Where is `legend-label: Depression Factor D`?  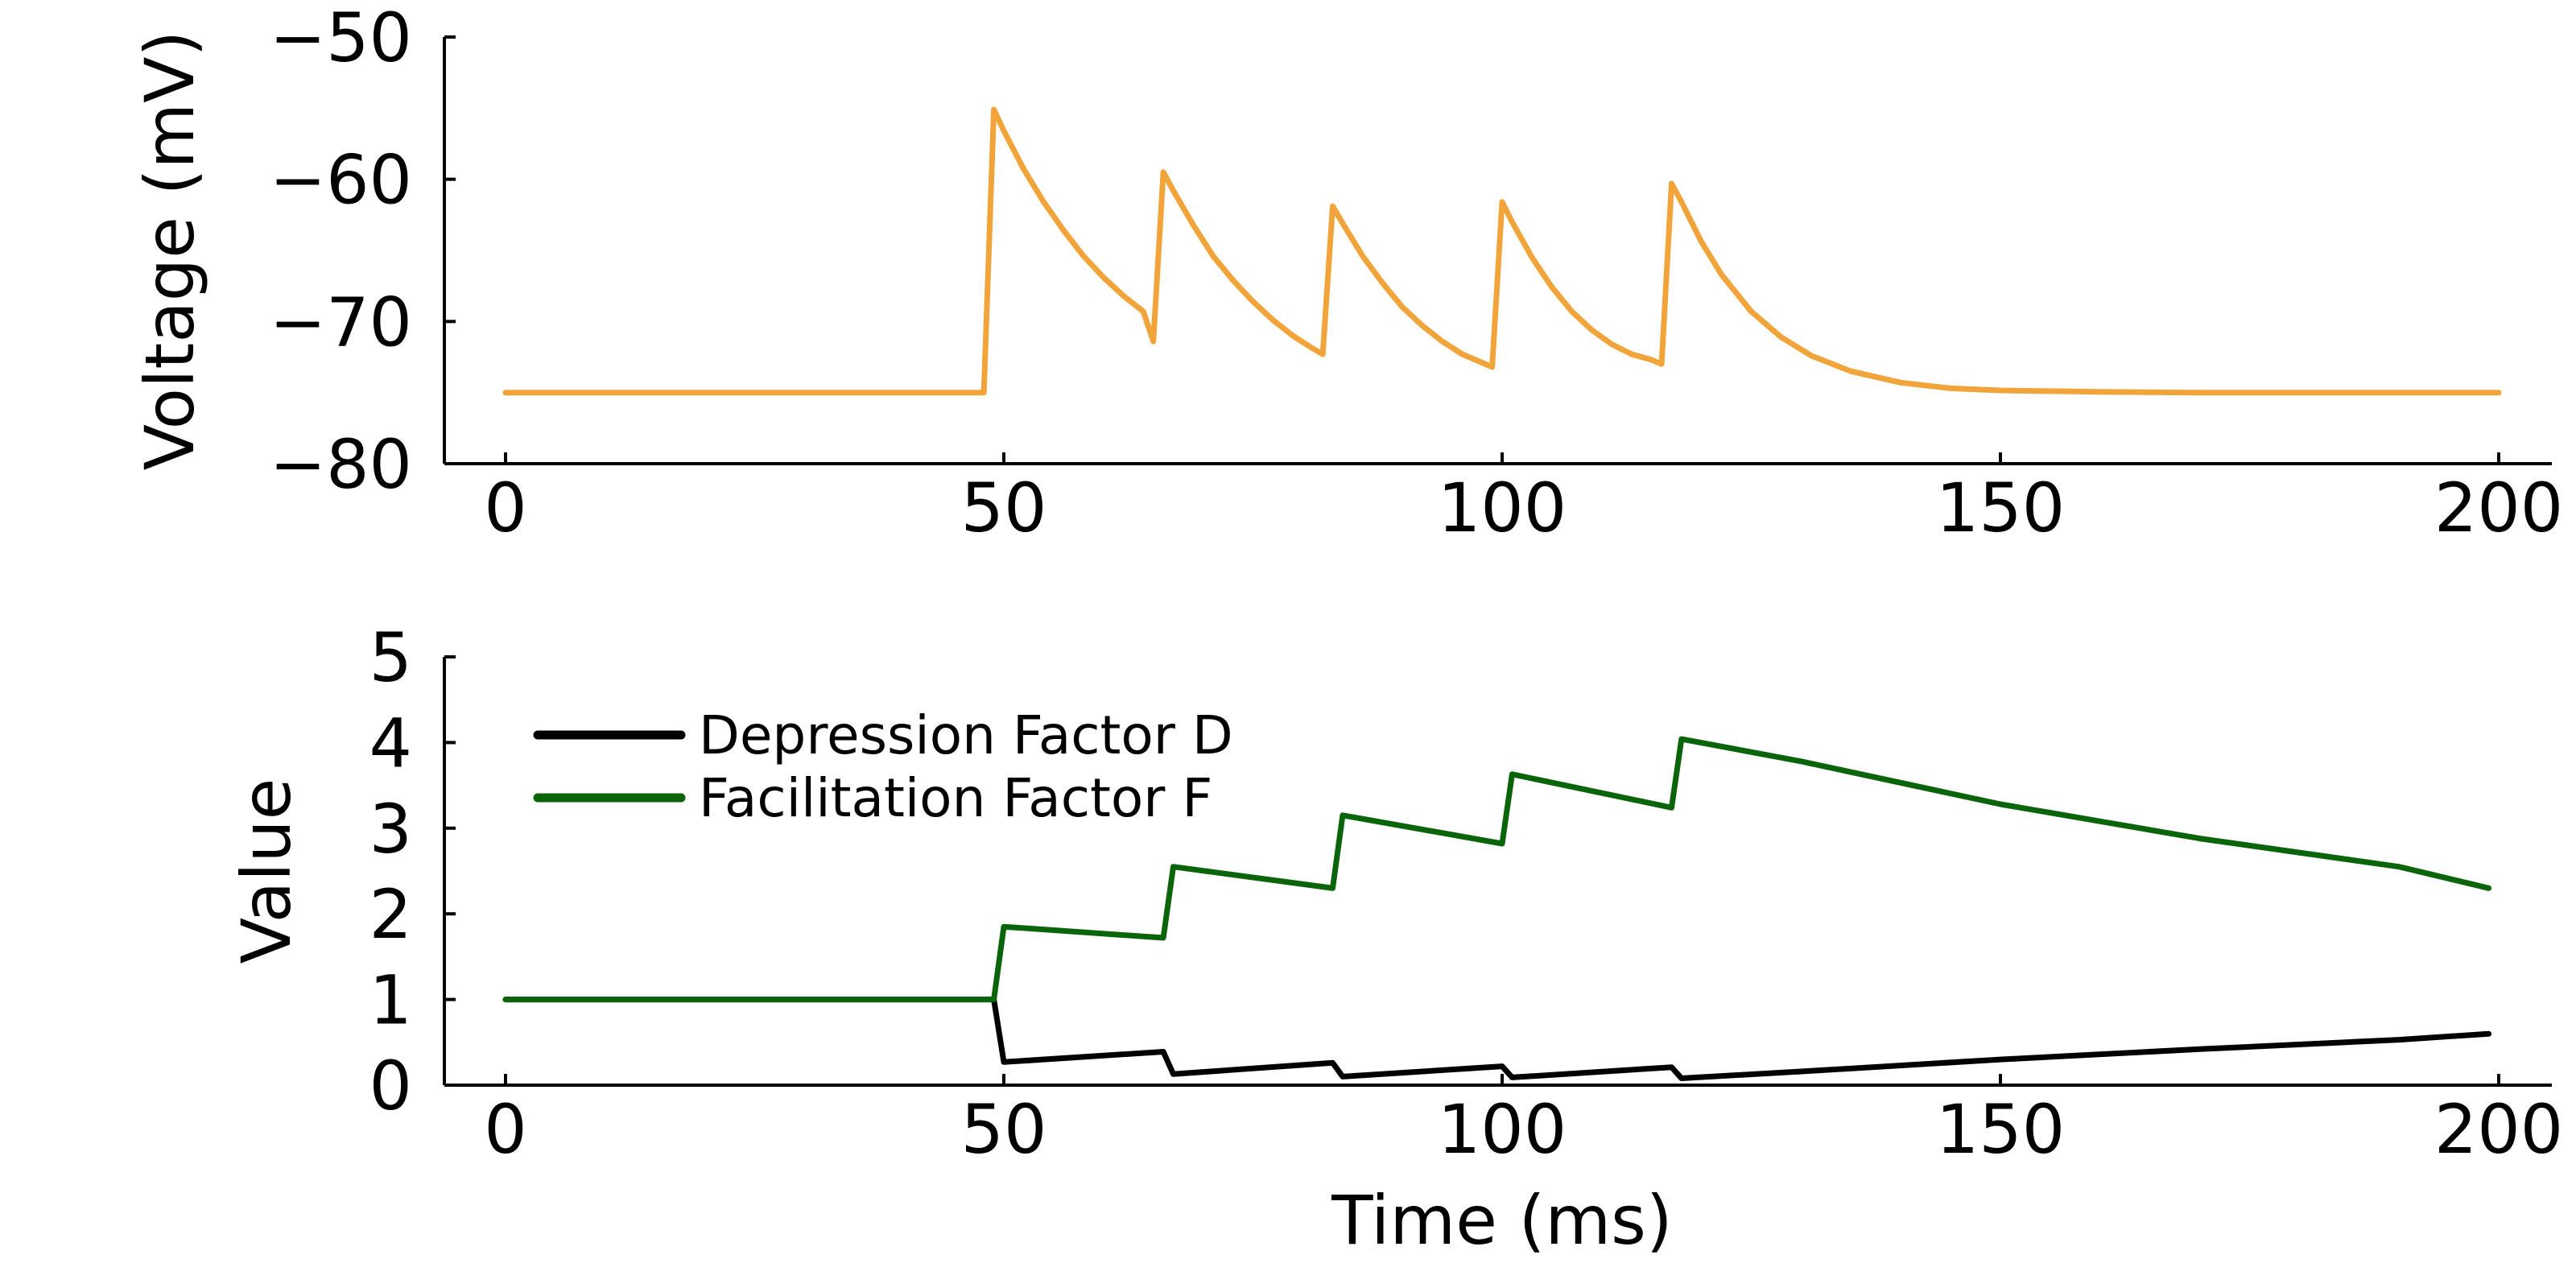 legend-label: Depression Factor D is located at coordinates (966, 735).